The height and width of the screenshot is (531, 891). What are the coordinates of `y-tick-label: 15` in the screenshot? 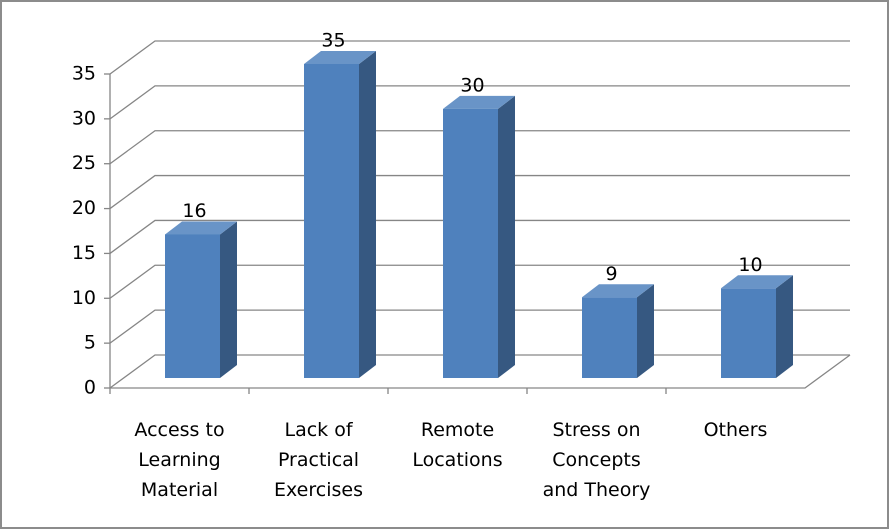 It's located at (84, 253).